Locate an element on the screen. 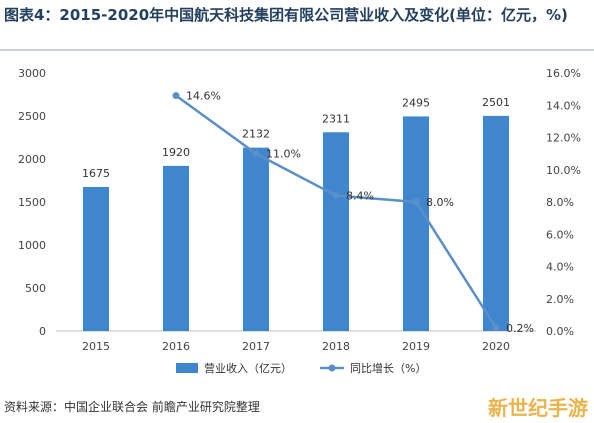 The height and width of the screenshot is (423, 594). line-data-label: 11.0% is located at coordinates (283, 154).